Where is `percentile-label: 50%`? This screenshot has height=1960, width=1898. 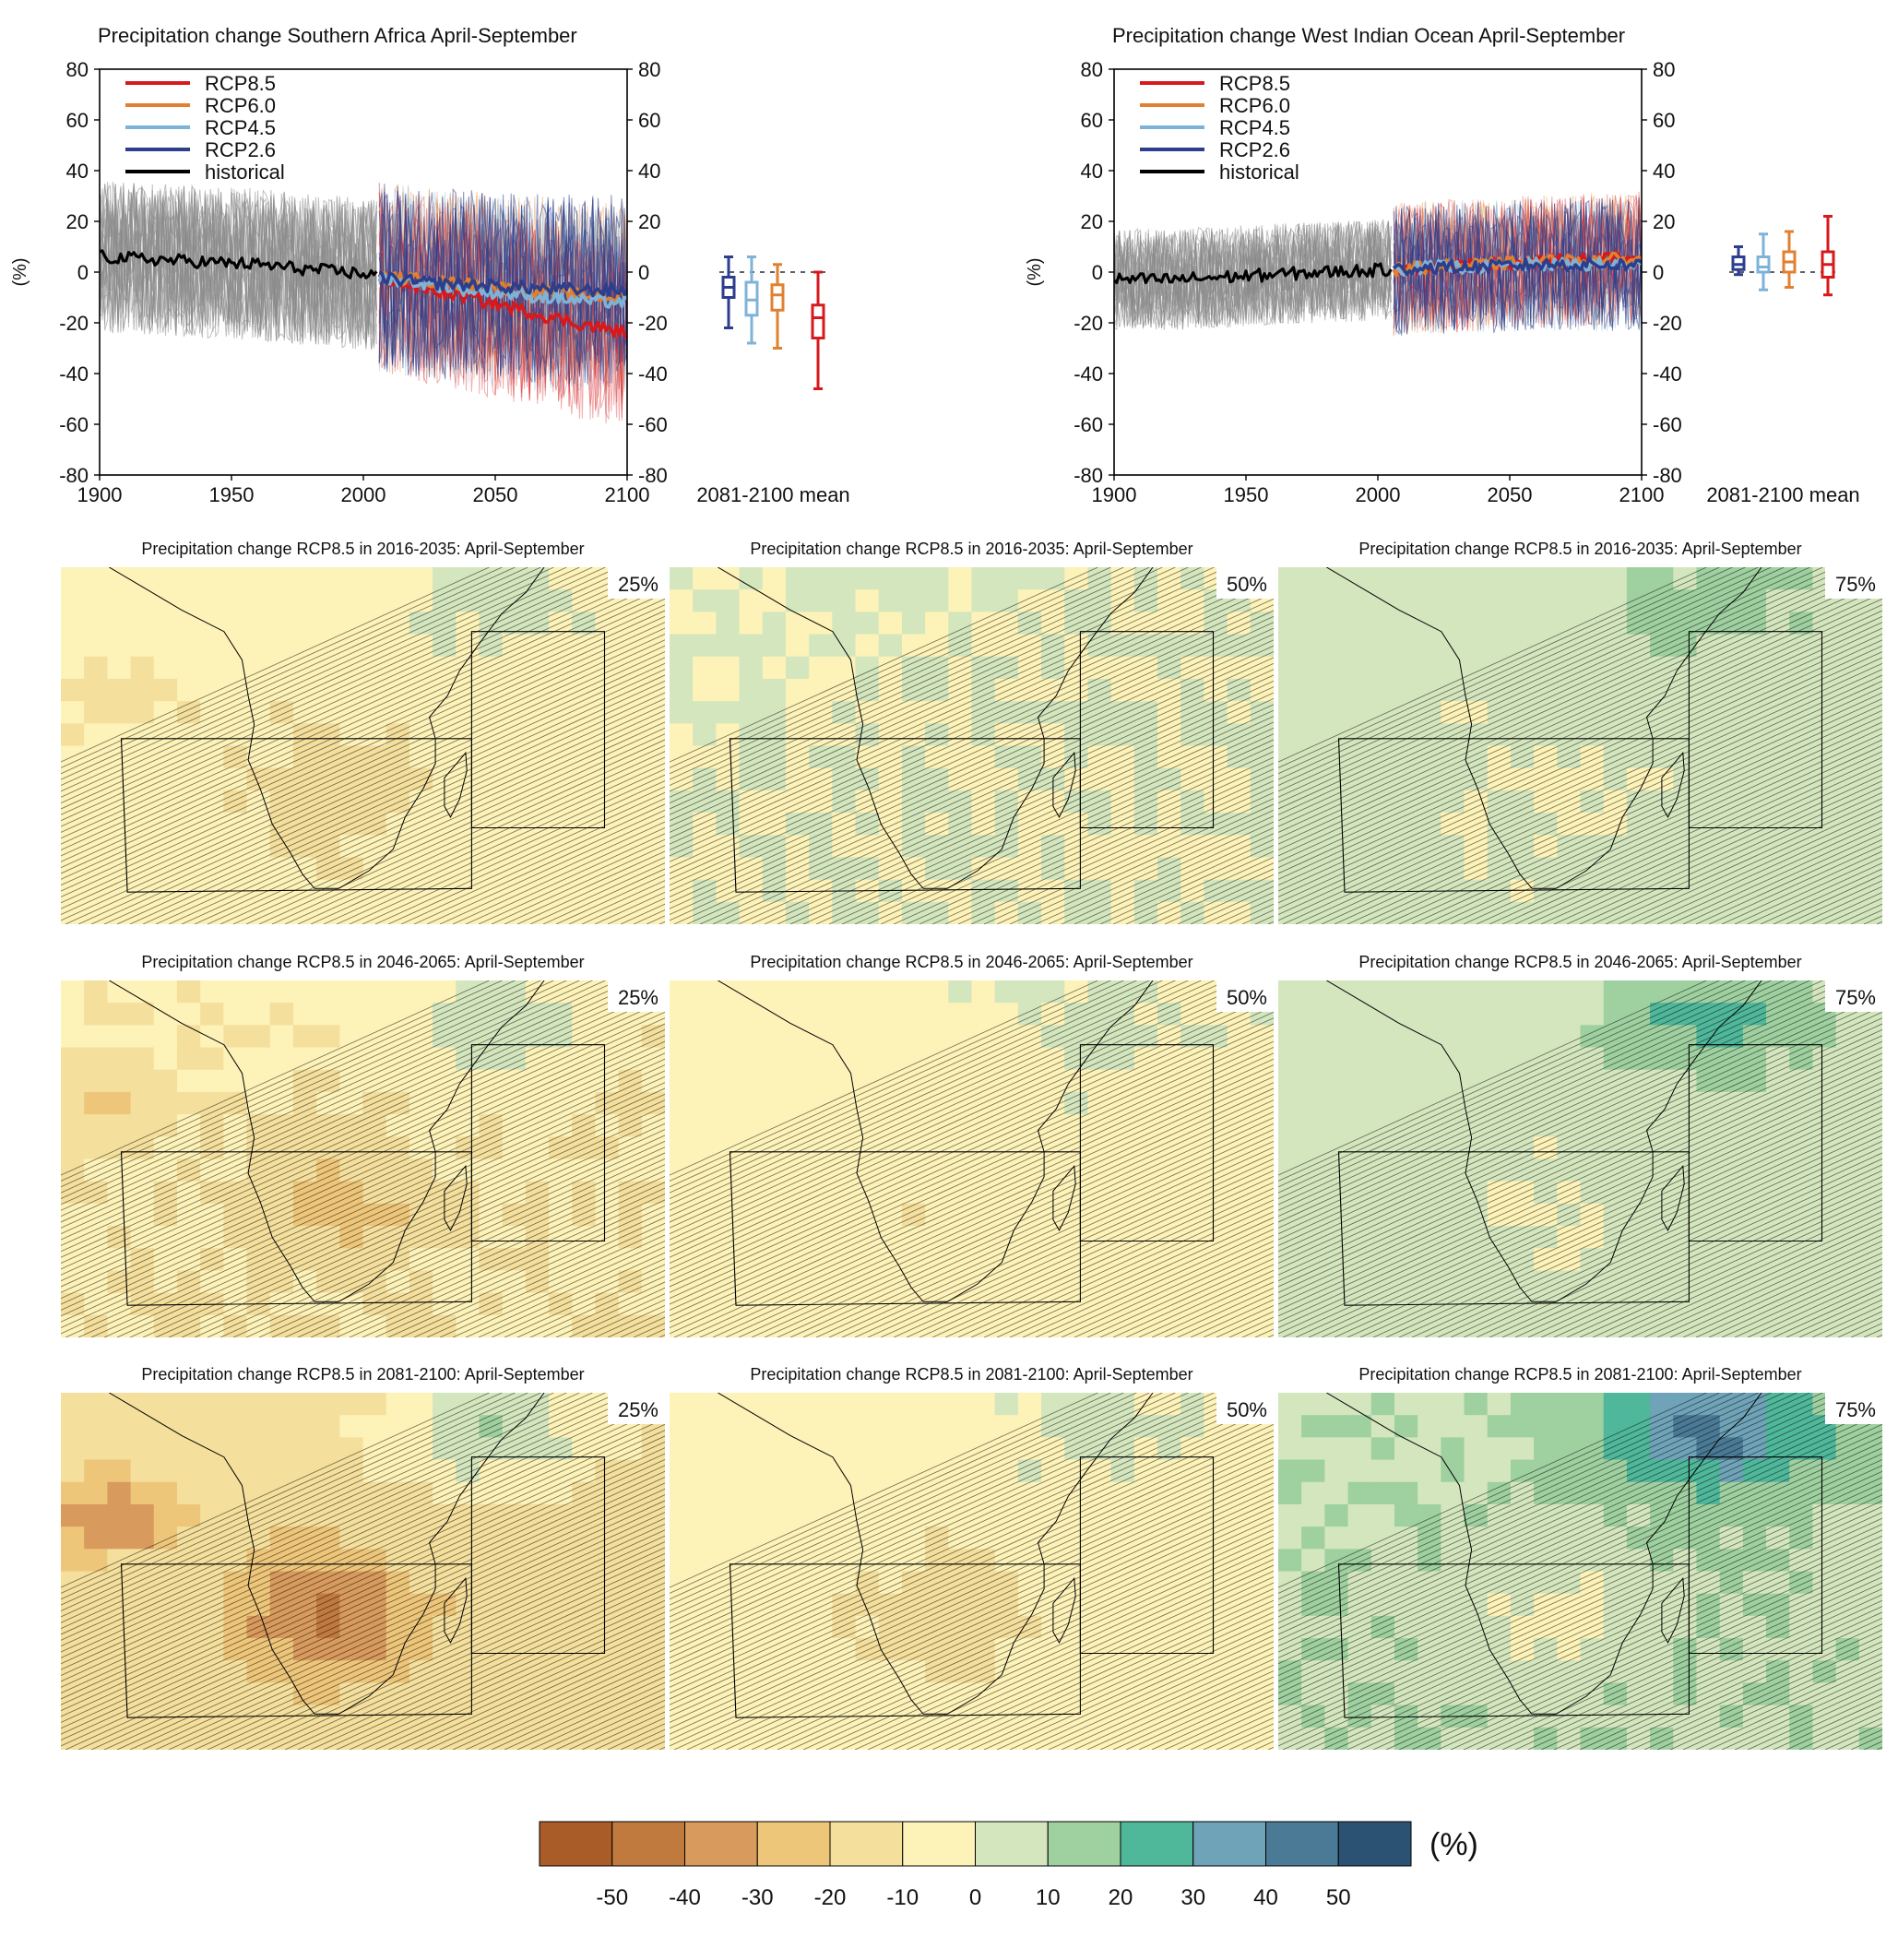 percentile-label: 50% is located at coordinates (1247, 584).